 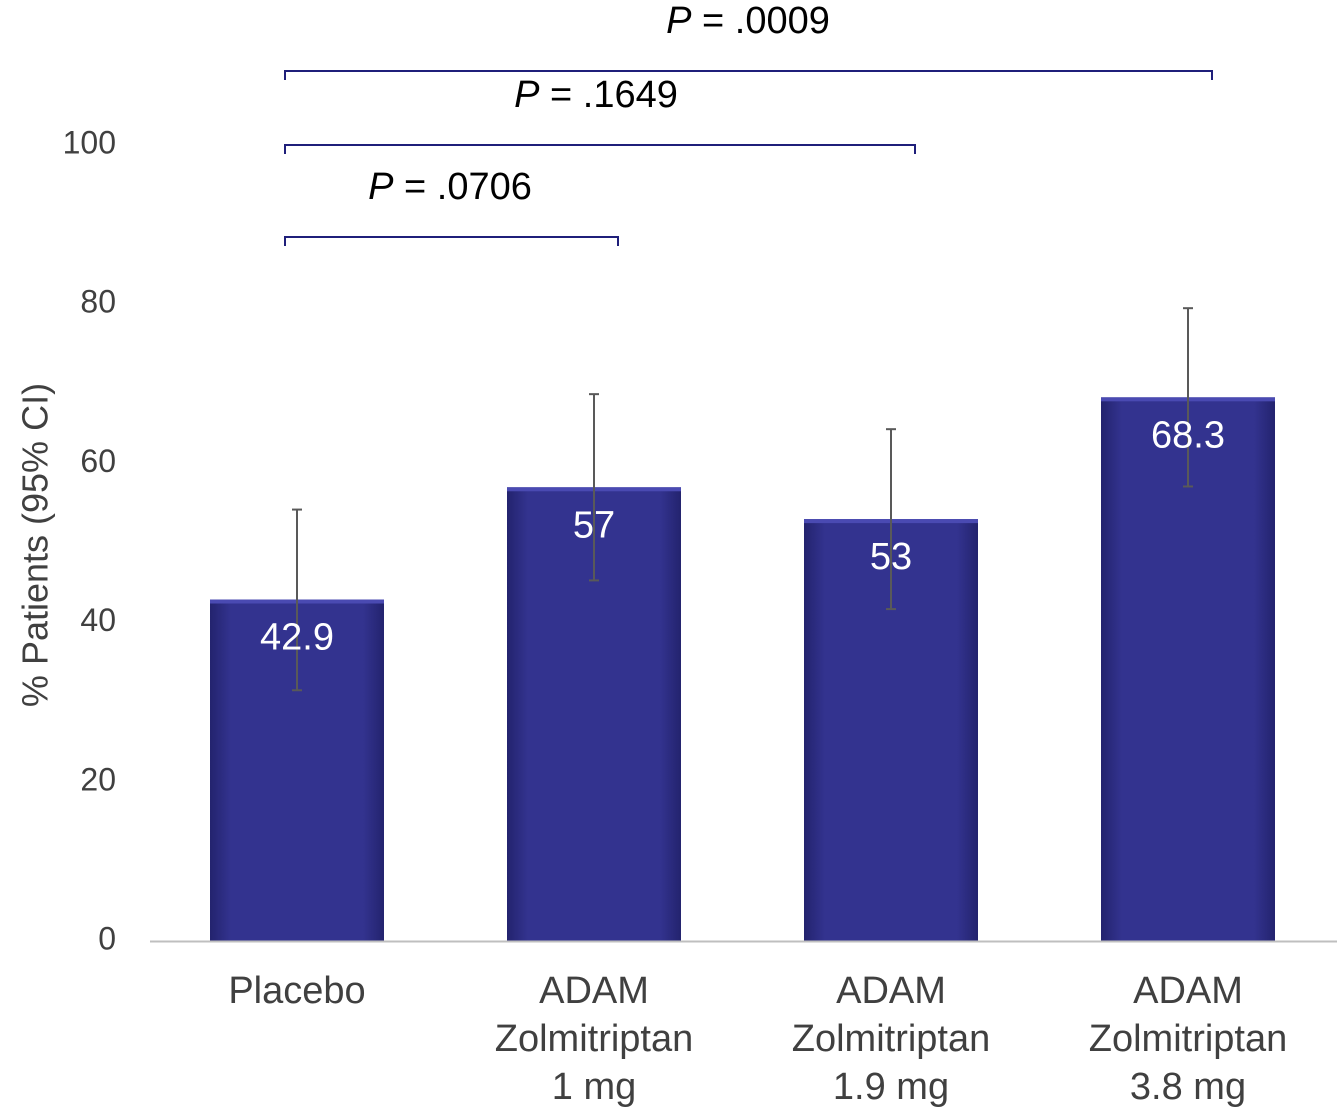 I want to click on data-label: 57, so click(x=594, y=525).